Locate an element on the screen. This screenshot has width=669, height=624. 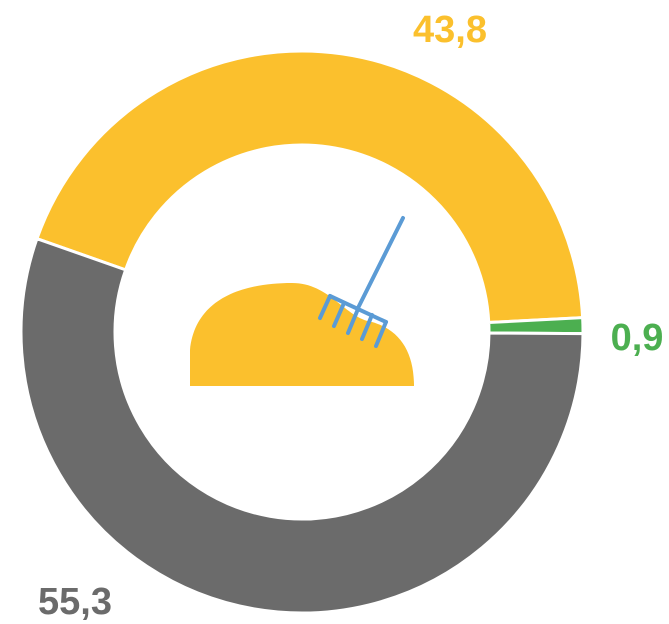
pitchfork is located at coordinates (361, 282).